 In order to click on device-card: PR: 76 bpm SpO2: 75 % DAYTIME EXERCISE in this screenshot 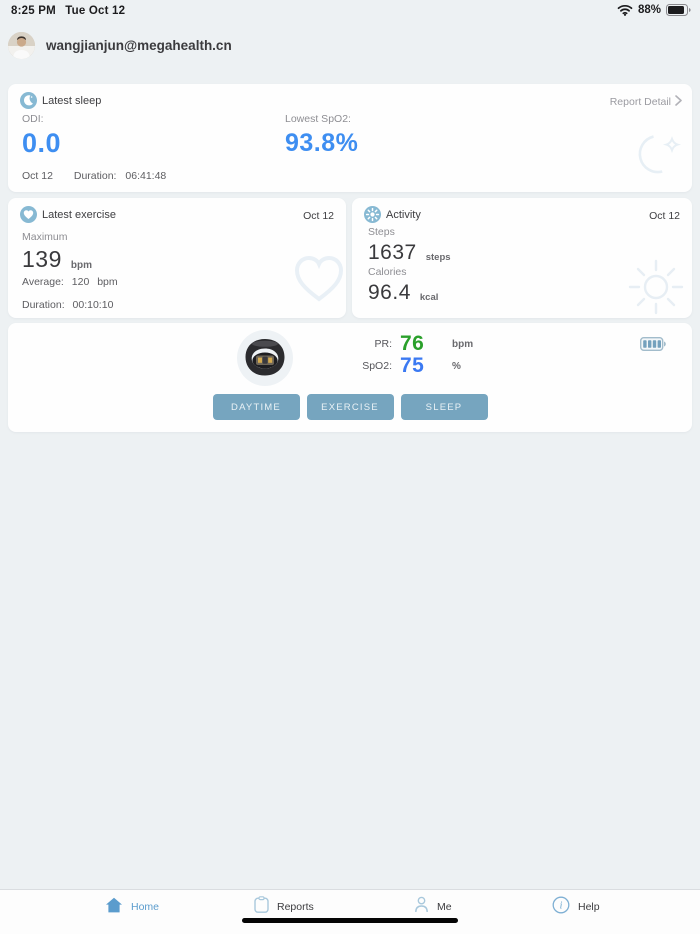, I will do `click(350, 377)`.